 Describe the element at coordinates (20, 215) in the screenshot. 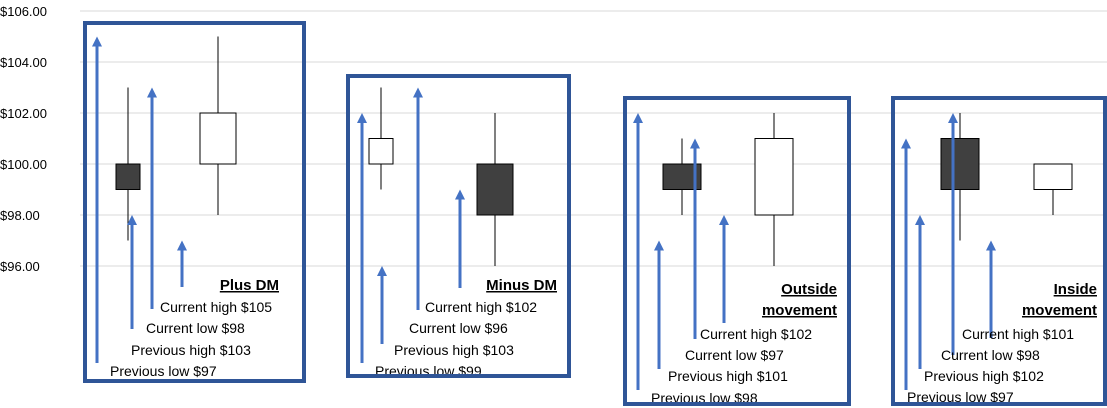

I see `y-tick-label: $98.00` at that location.